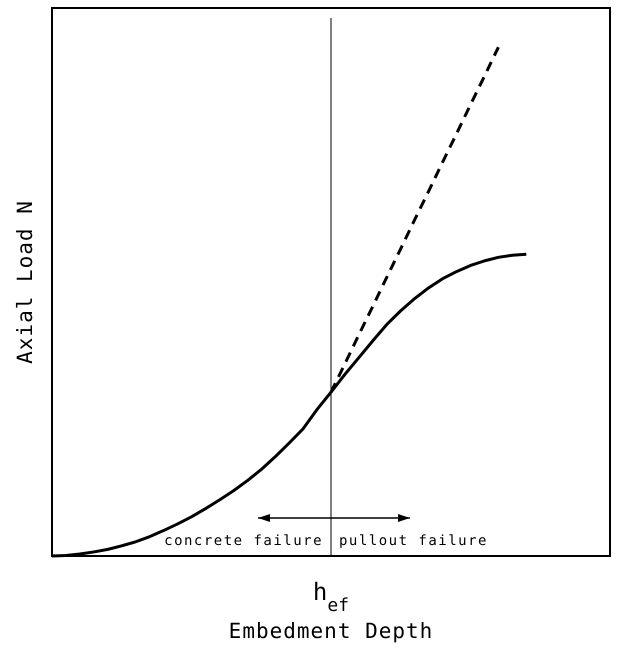 The width and height of the screenshot is (625, 650). I want to click on x-axis-title: Embedment Depth, so click(331, 631).